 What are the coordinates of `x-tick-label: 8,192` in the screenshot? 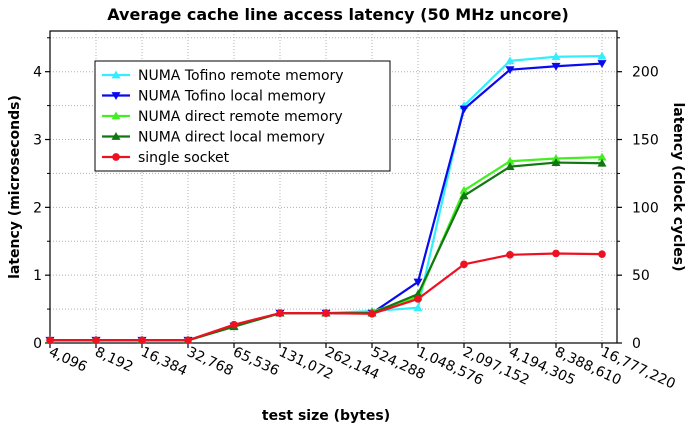 It's located at (113, 359).